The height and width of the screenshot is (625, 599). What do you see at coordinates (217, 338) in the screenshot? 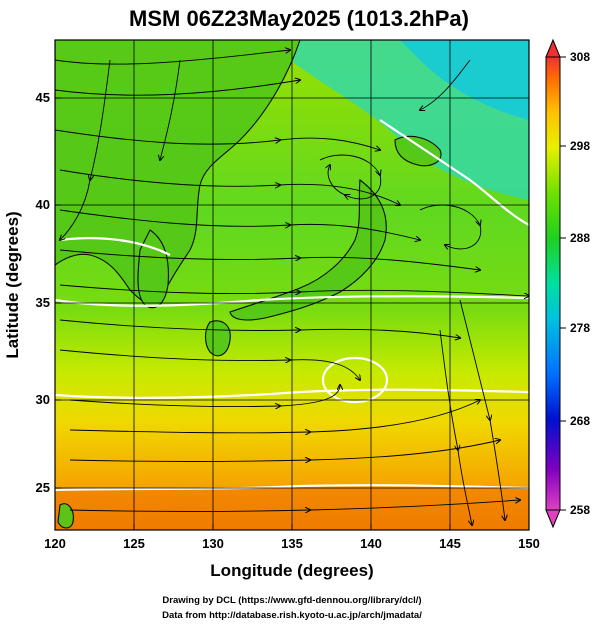
I see `kyushu-island` at bounding box center [217, 338].